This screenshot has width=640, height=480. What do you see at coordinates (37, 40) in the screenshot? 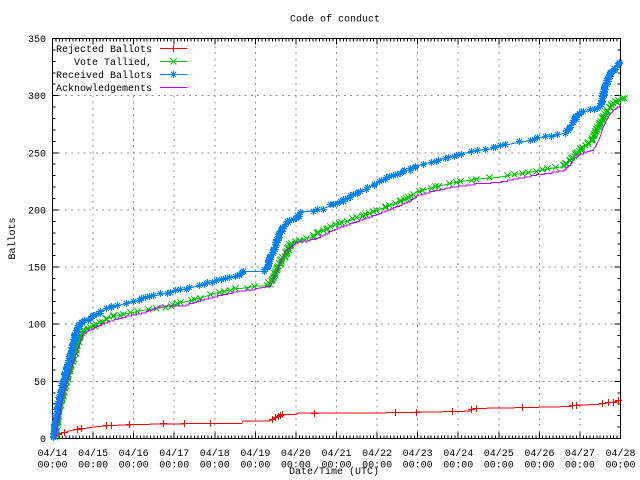
I see `svg-text: 350` at bounding box center [37, 40].